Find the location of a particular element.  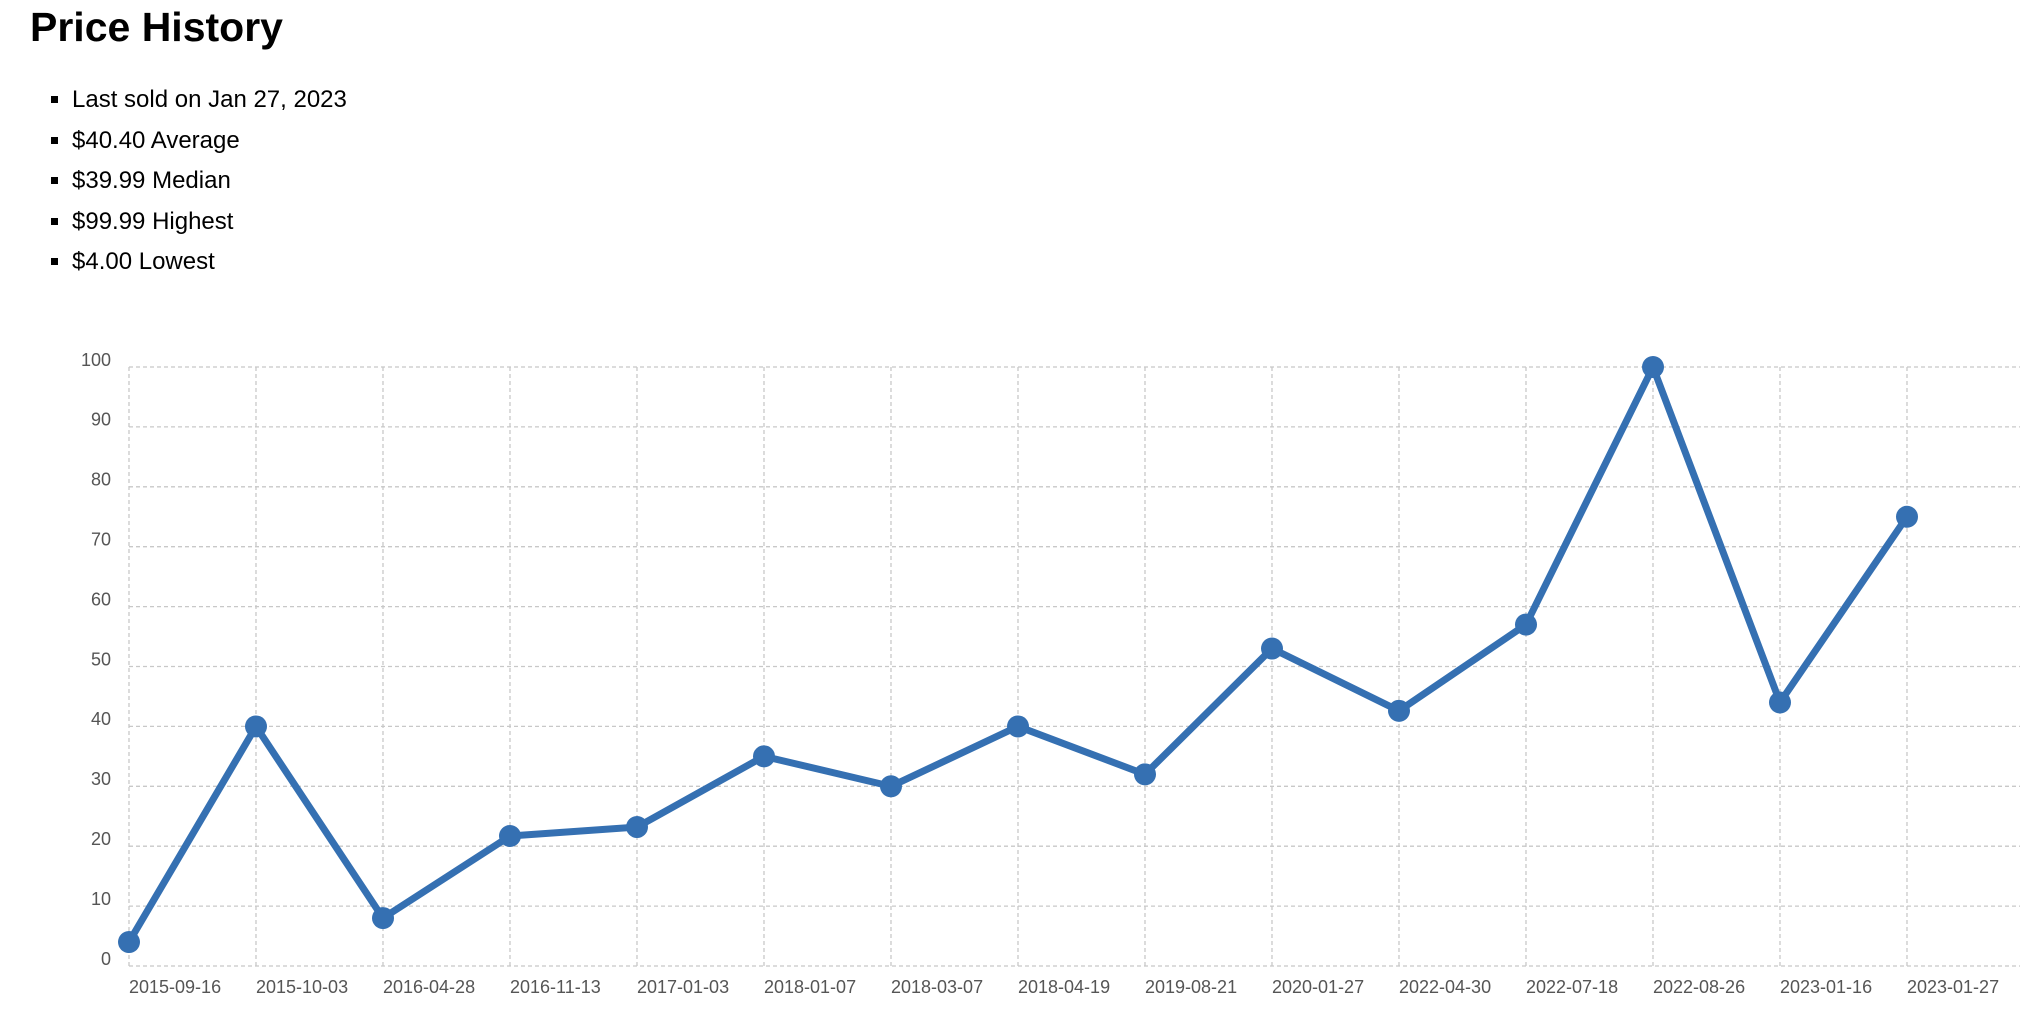

stat-item: $39.99 Median is located at coordinates (209, 181).